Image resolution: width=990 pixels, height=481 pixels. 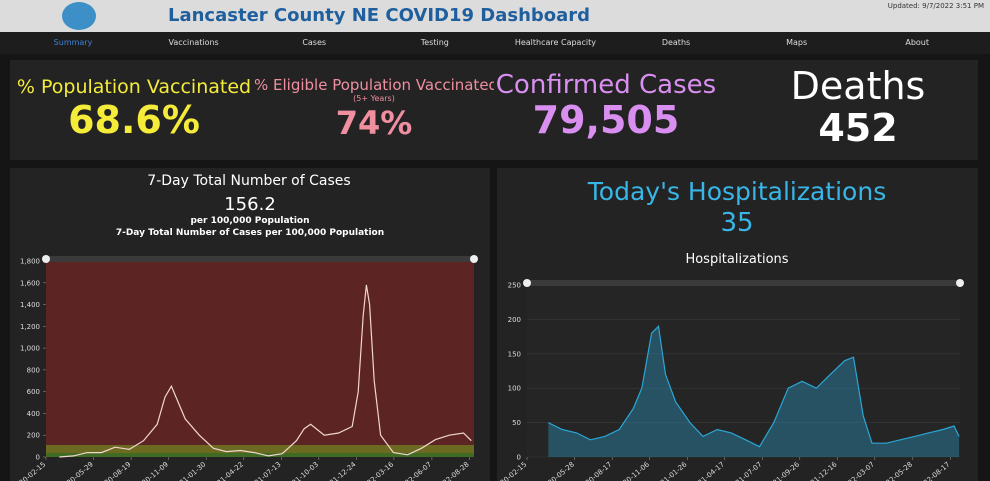 What do you see at coordinates (708, 470) in the screenshot?
I see `x-tick-label: 2021-04-17` at bounding box center [708, 470].